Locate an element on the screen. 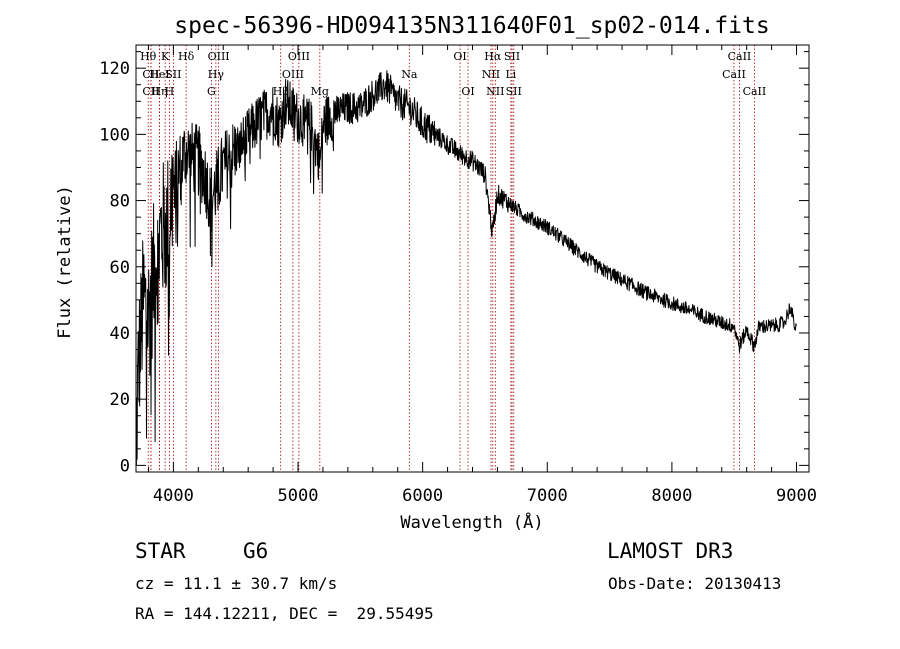  y-tick-label: 120 is located at coordinates (114, 69).